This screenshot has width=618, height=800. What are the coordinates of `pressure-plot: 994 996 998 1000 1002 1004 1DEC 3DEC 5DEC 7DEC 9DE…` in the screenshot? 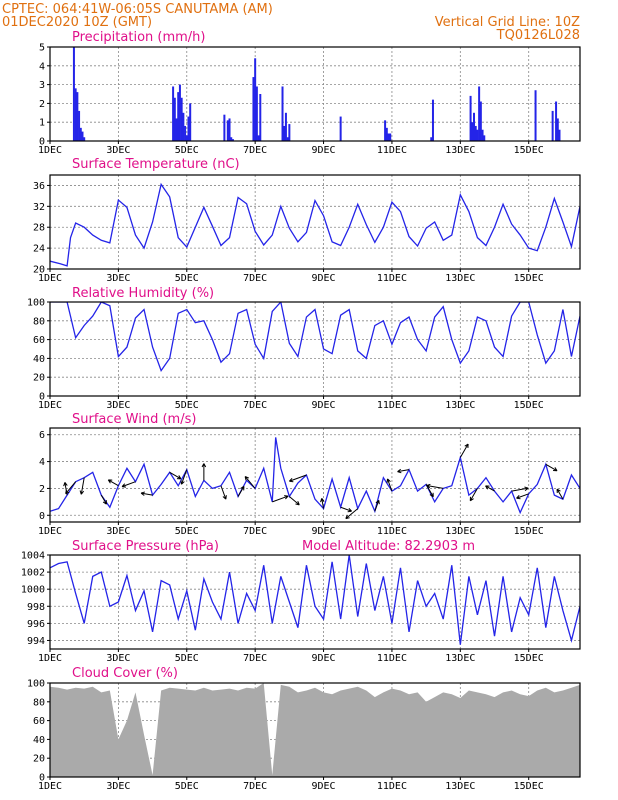 It's located at (301, 607).